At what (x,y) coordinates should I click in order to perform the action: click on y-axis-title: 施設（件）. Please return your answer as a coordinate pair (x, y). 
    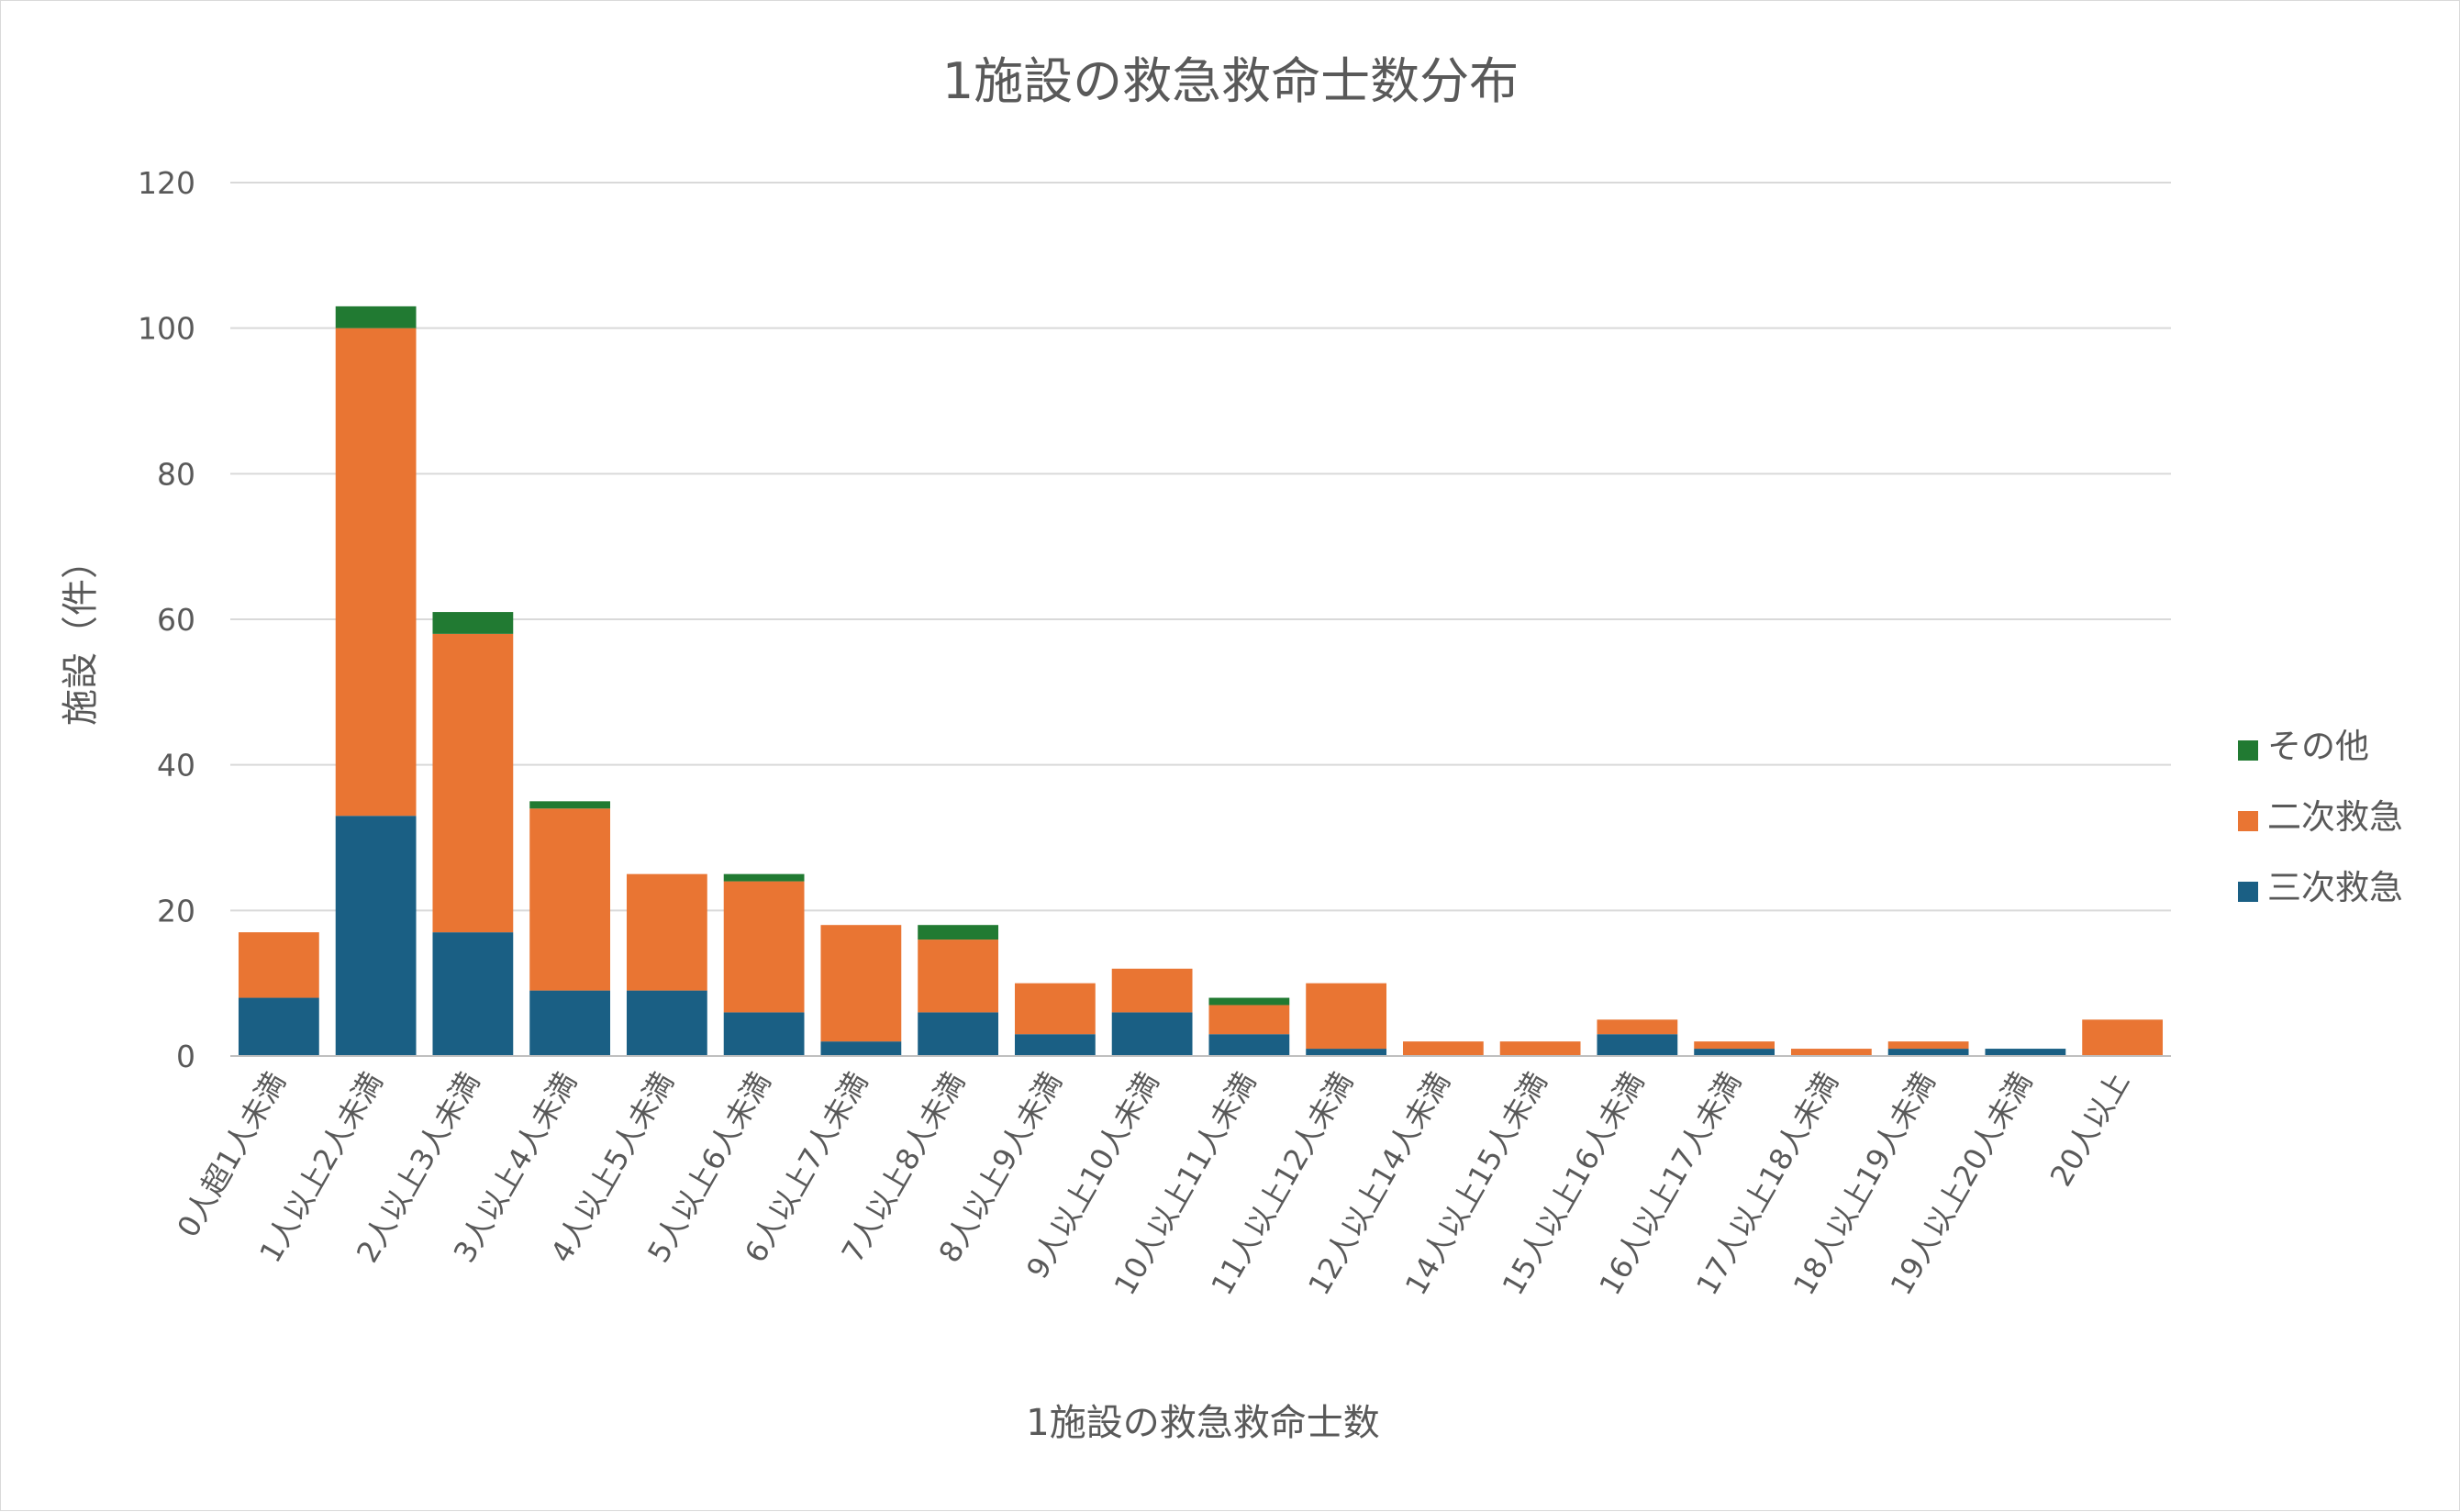
    Looking at the image, I should click on (81, 634).